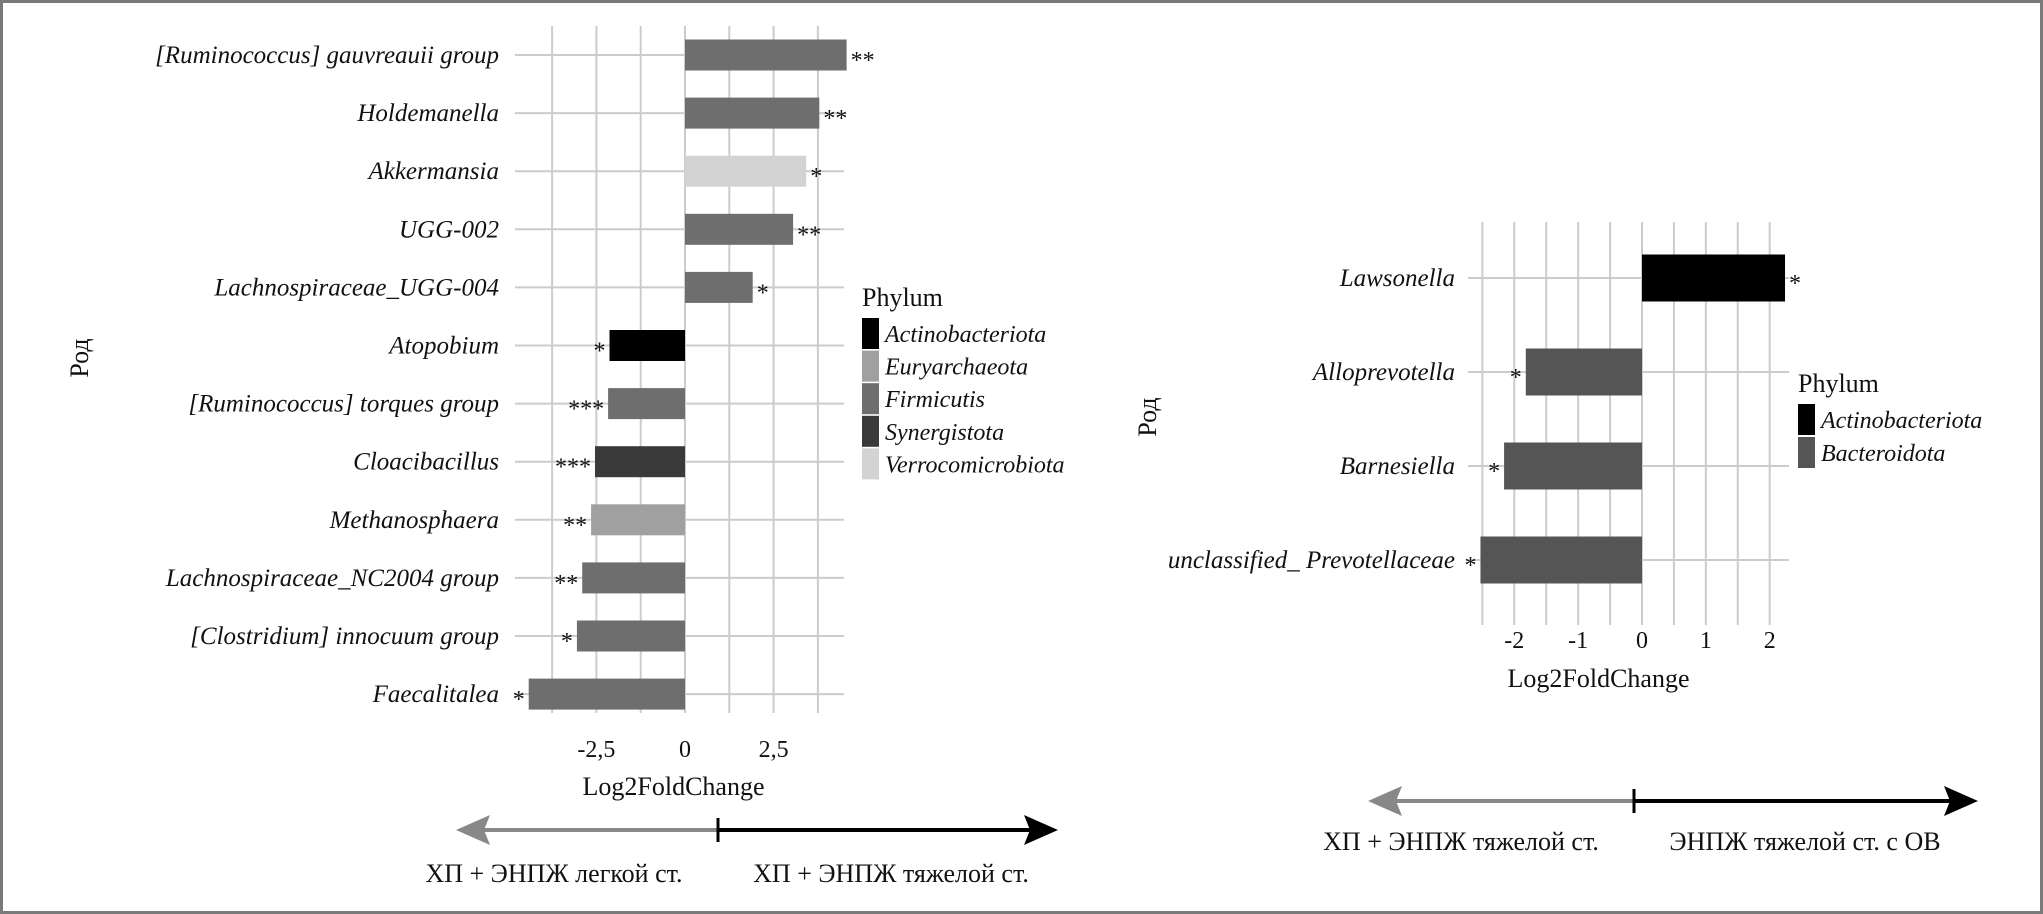 This screenshot has width=2043, height=914. What do you see at coordinates (646, 404) in the screenshot?
I see `bar--ruminococcus-torques-group` at bounding box center [646, 404].